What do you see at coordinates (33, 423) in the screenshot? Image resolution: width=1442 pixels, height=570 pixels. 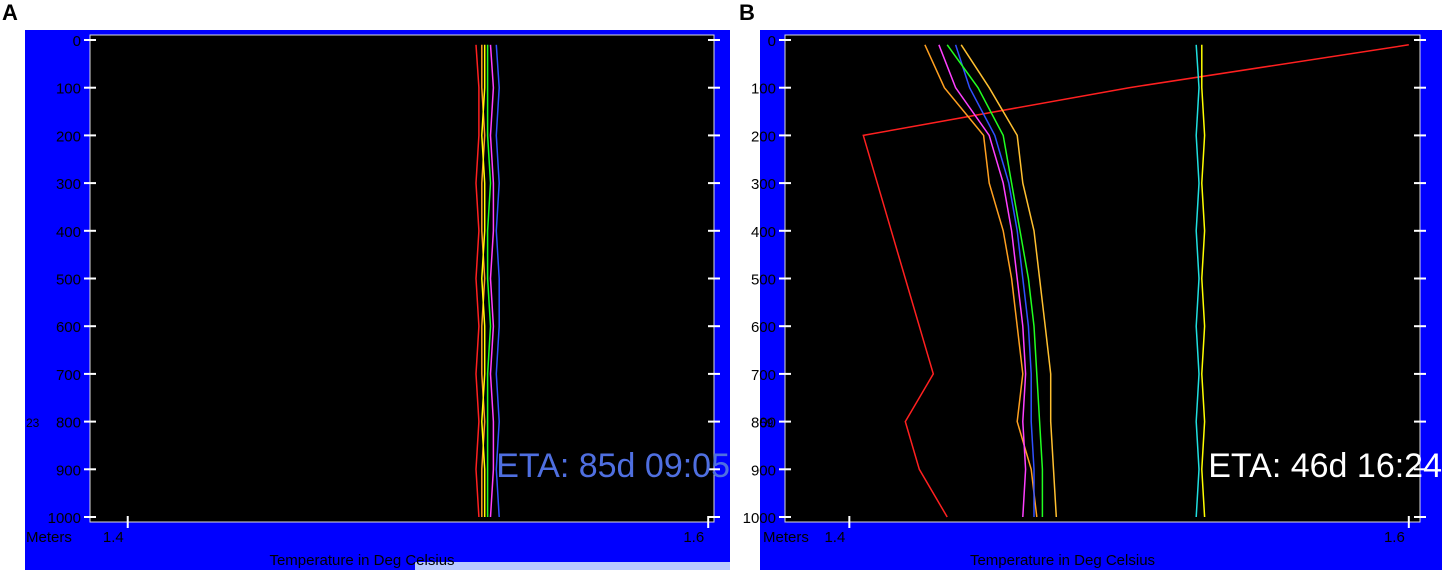 I see `side-label: 23` at bounding box center [33, 423].